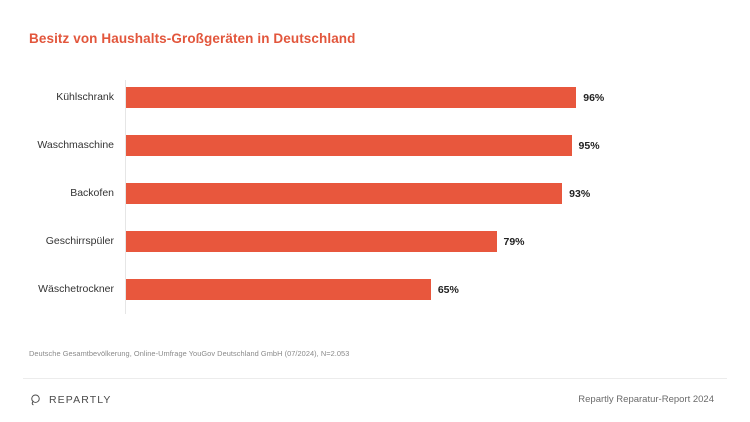 The height and width of the screenshot is (422, 750). What do you see at coordinates (594, 97) in the screenshot?
I see `bar-value-kuehlschrank: 96%` at bounding box center [594, 97].